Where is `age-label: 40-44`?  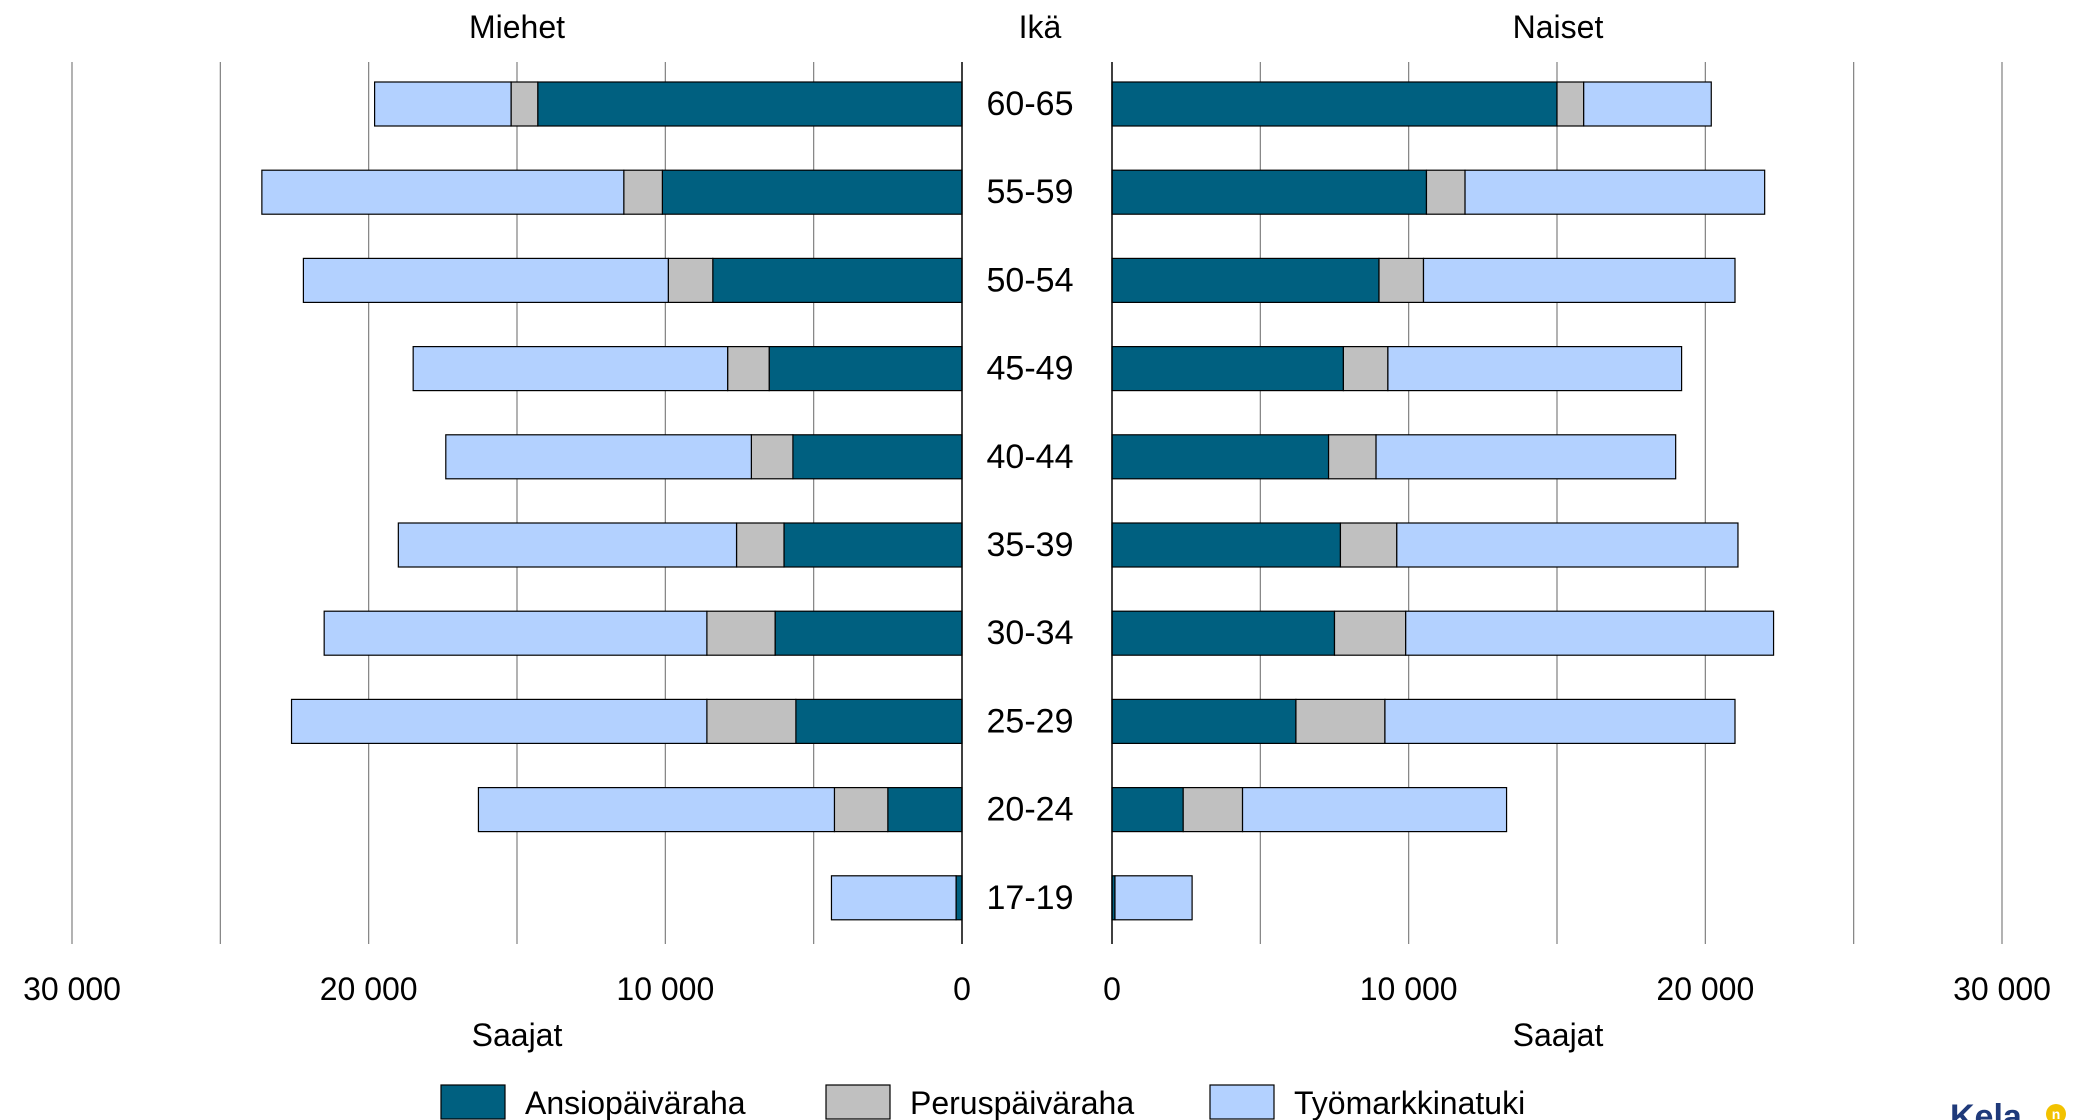
age-label: 40-44 is located at coordinates (1030, 457).